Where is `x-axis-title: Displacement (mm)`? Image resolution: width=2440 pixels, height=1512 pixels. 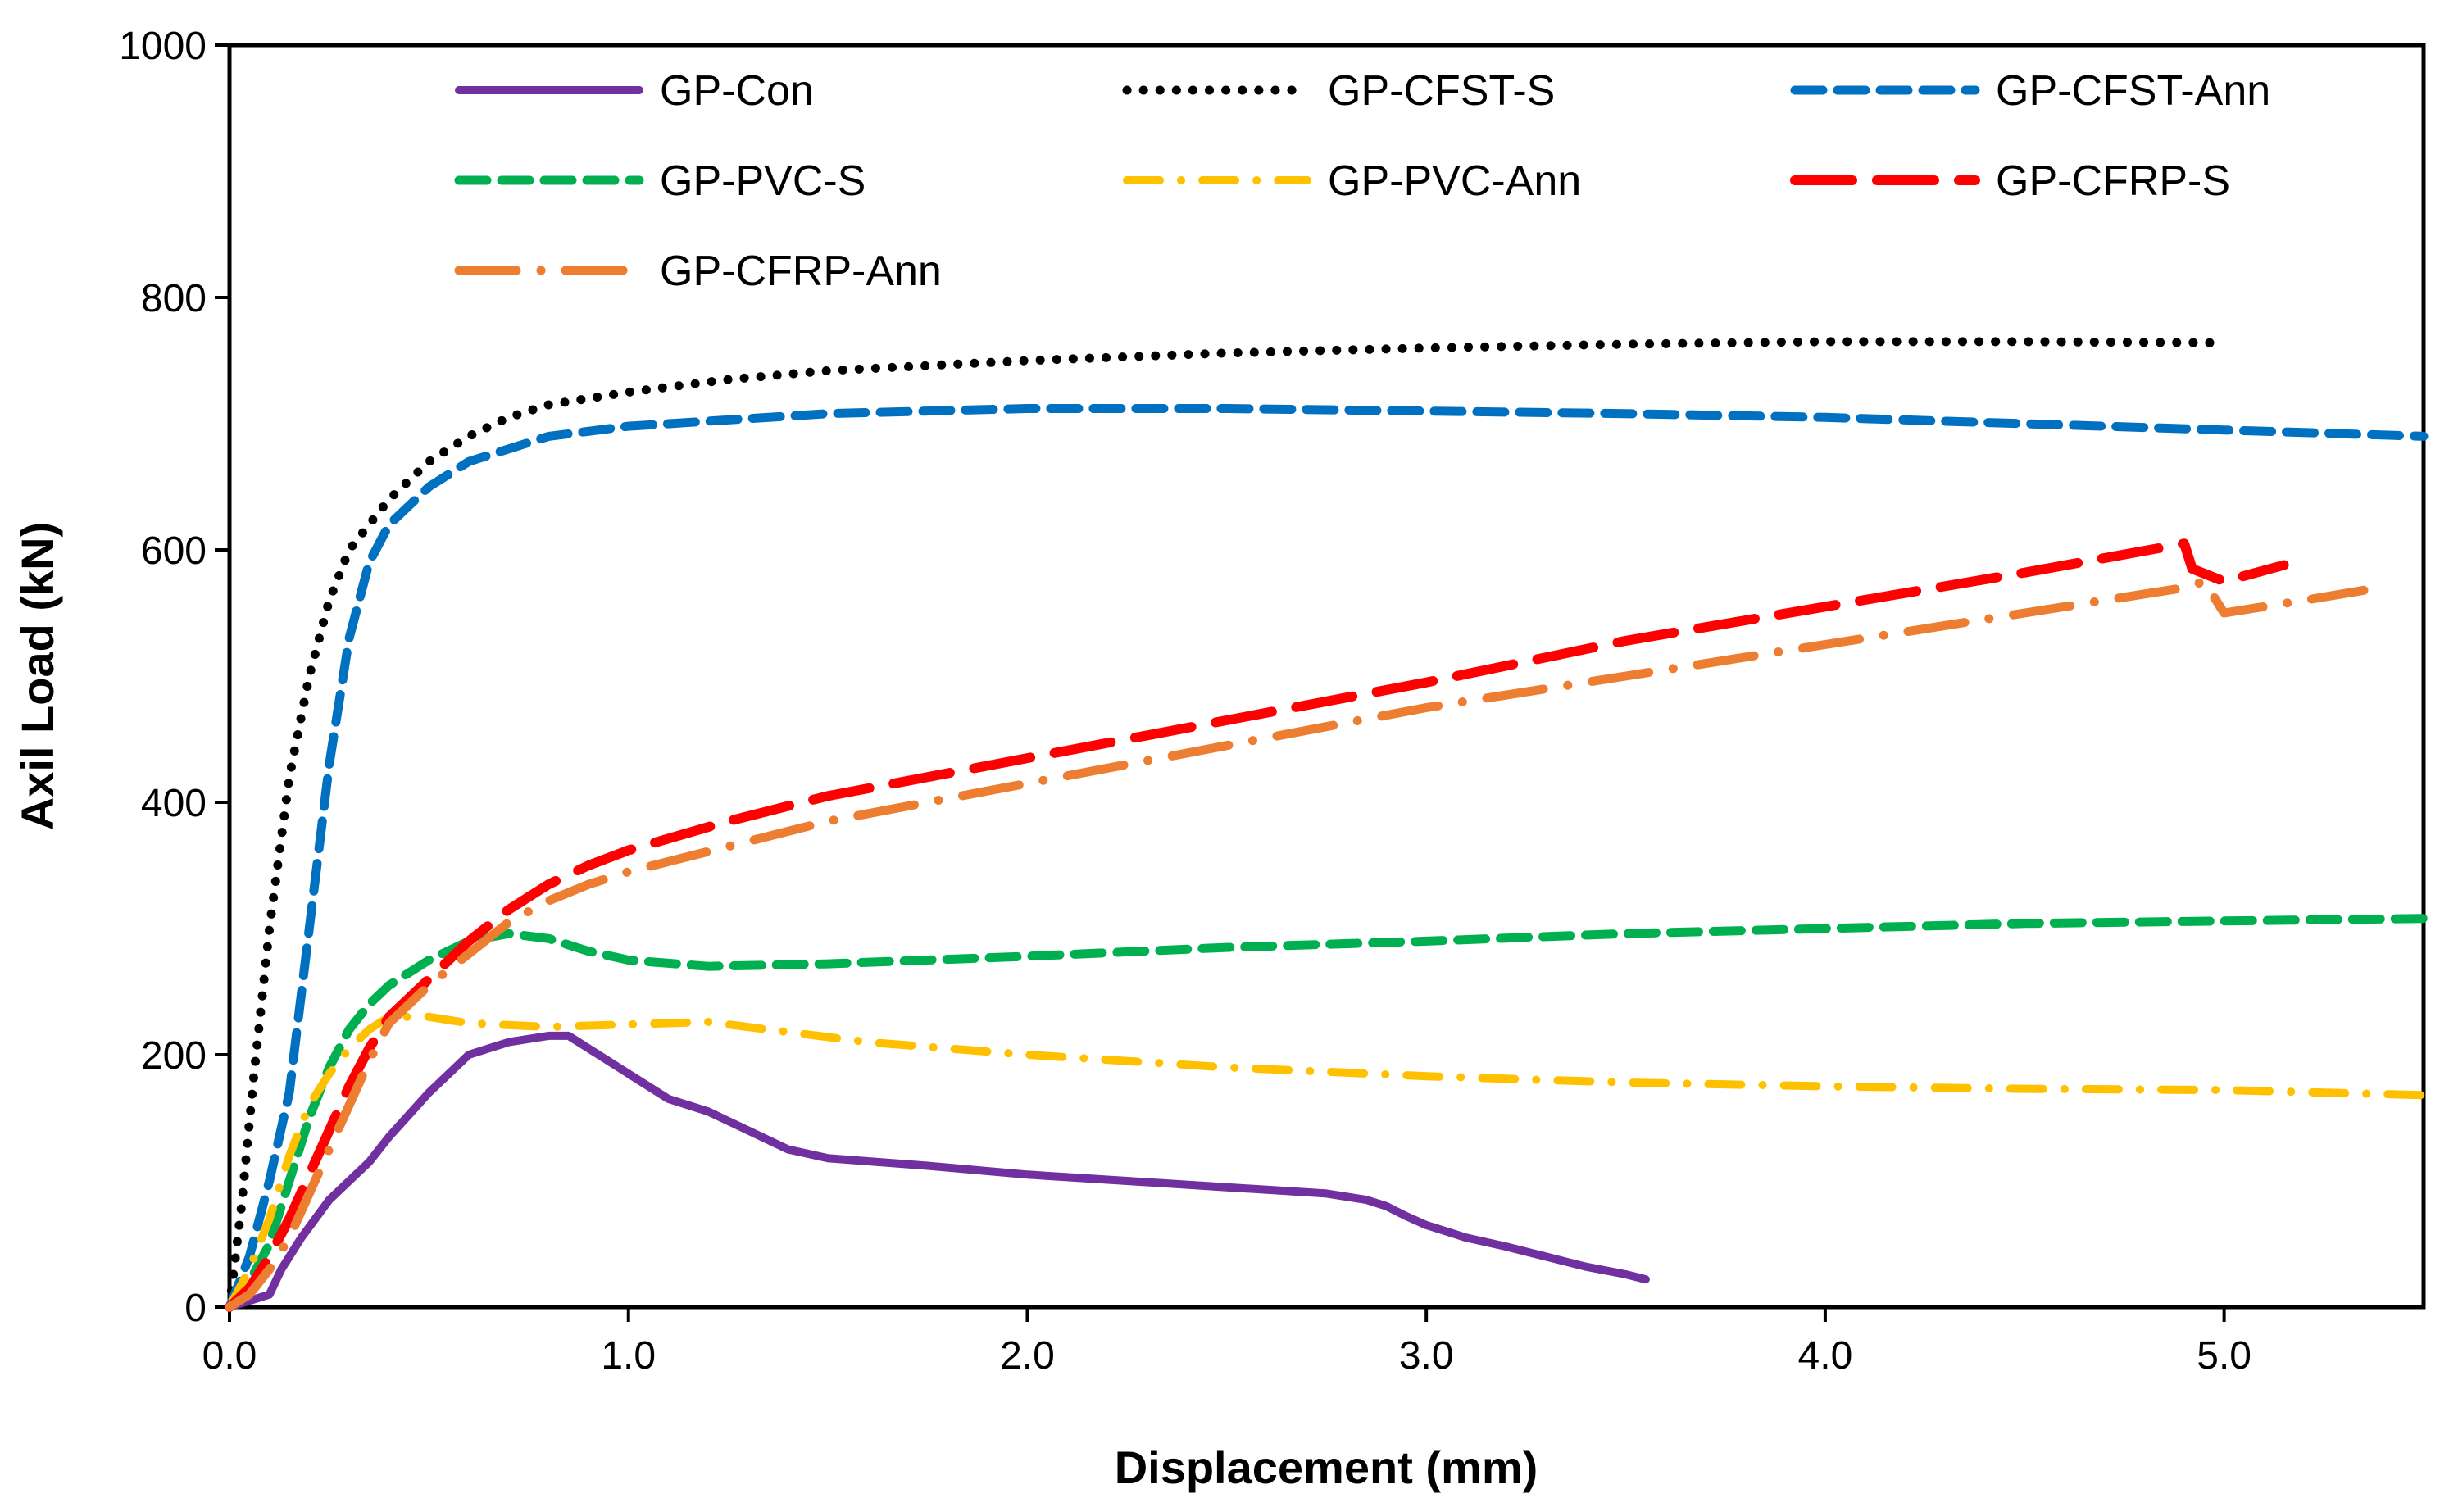
x-axis-title: Displacement (mm) is located at coordinates (1326, 1467).